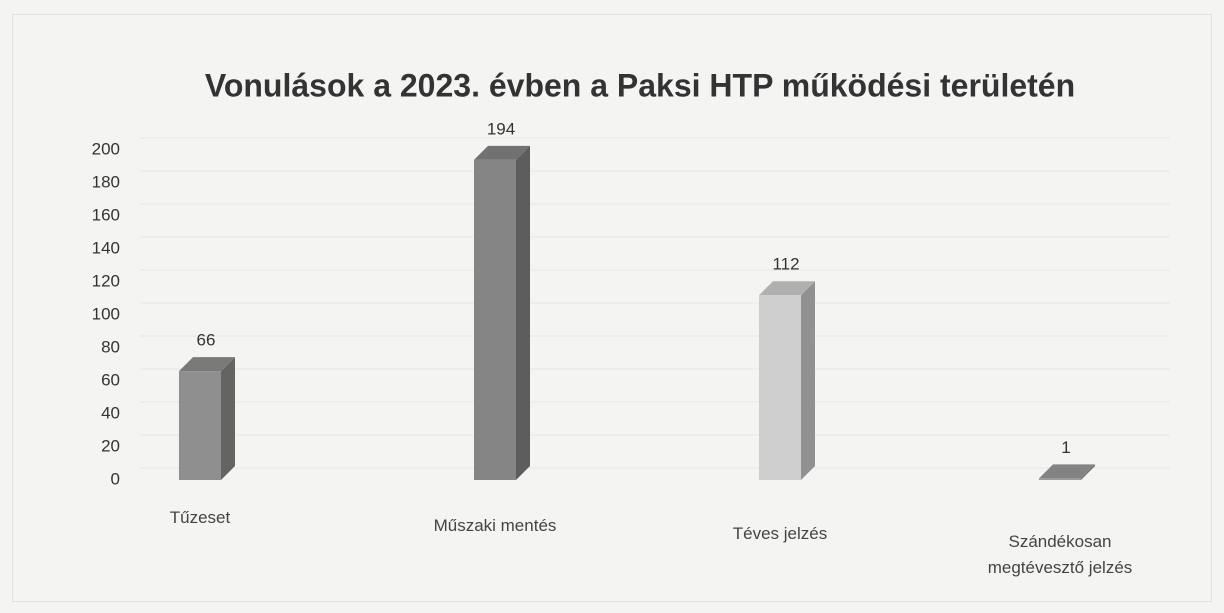  I want to click on y-tick-label: 60, so click(110, 379).